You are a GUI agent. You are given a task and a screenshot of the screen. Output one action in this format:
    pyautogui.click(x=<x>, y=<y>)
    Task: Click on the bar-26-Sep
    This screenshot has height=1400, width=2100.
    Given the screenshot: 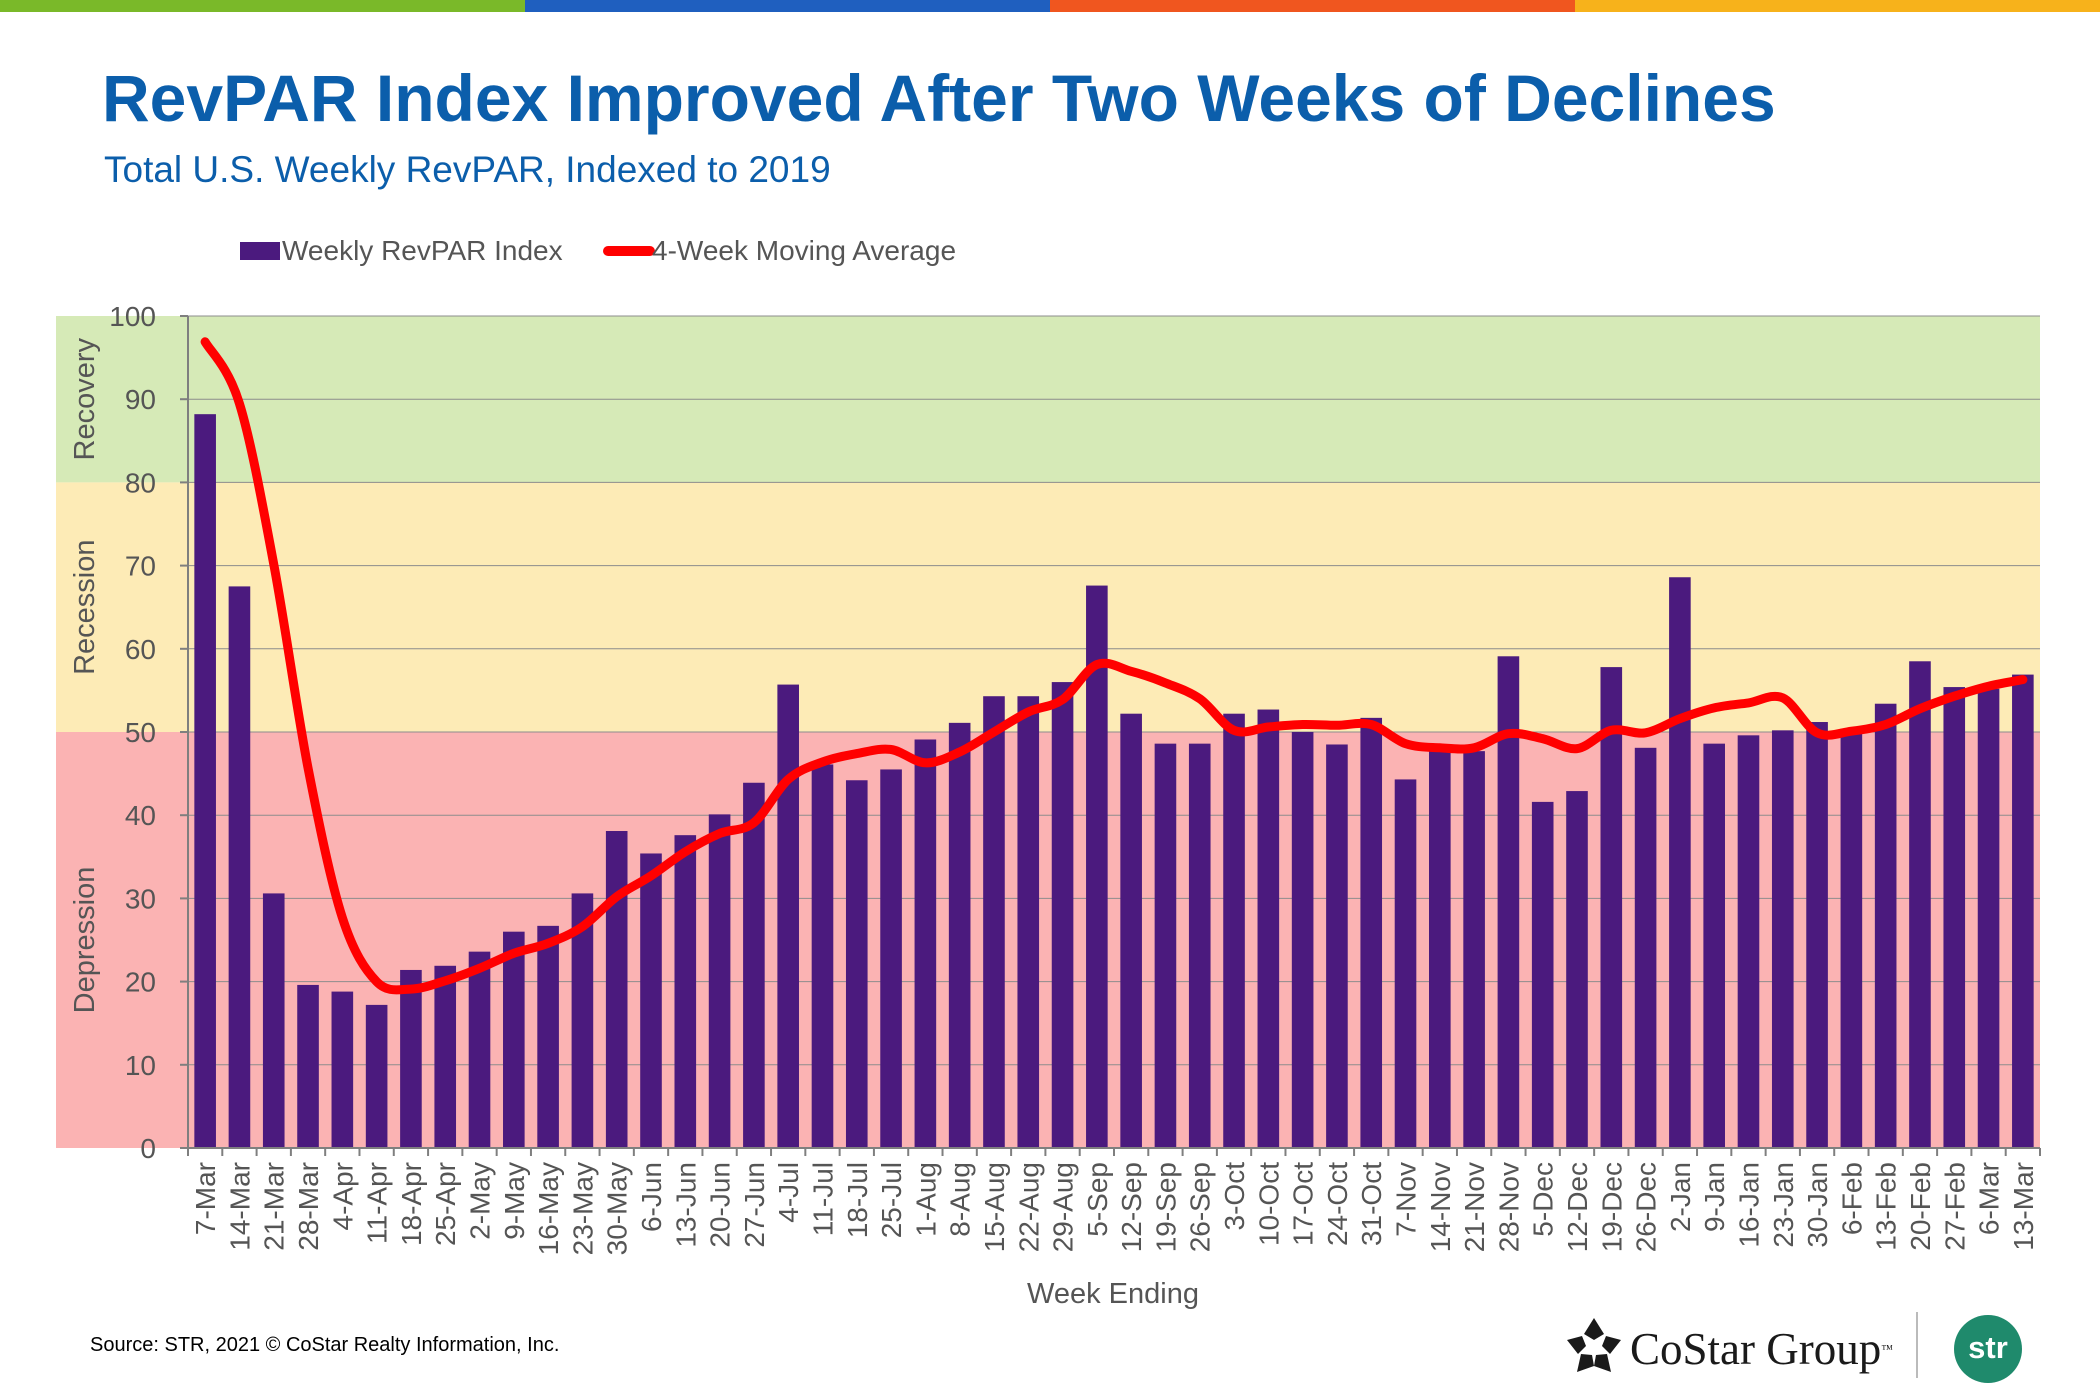 What is the action you would take?
    pyautogui.click(x=1199, y=945)
    